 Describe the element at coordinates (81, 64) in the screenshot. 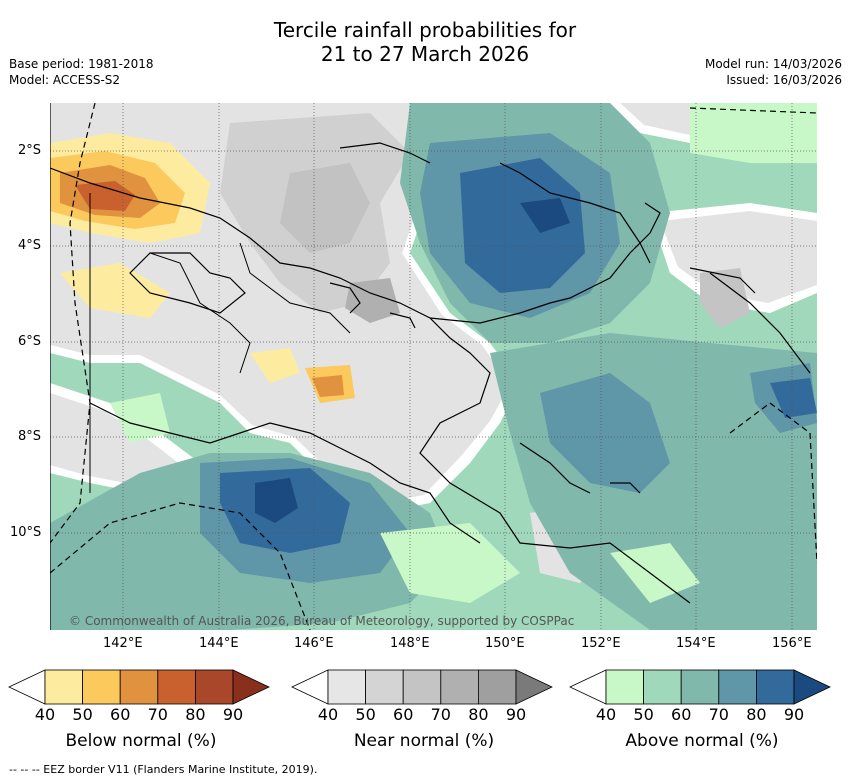

I see `base-period: Base period: 1981-2018` at that location.